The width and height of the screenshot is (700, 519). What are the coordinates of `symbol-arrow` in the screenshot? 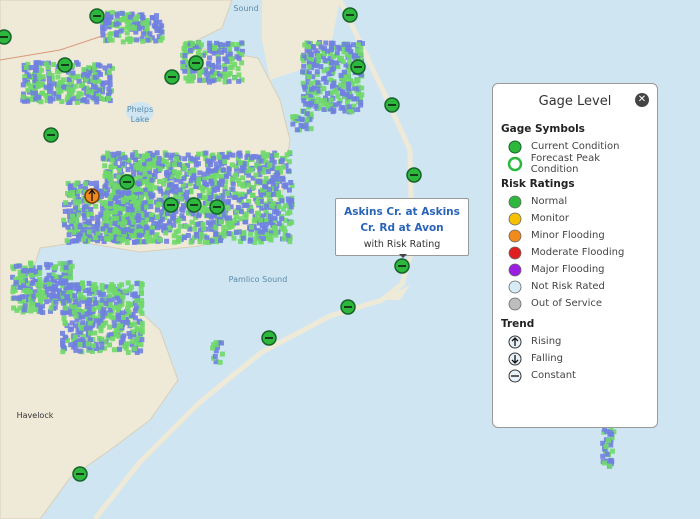 It's located at (515, 341).